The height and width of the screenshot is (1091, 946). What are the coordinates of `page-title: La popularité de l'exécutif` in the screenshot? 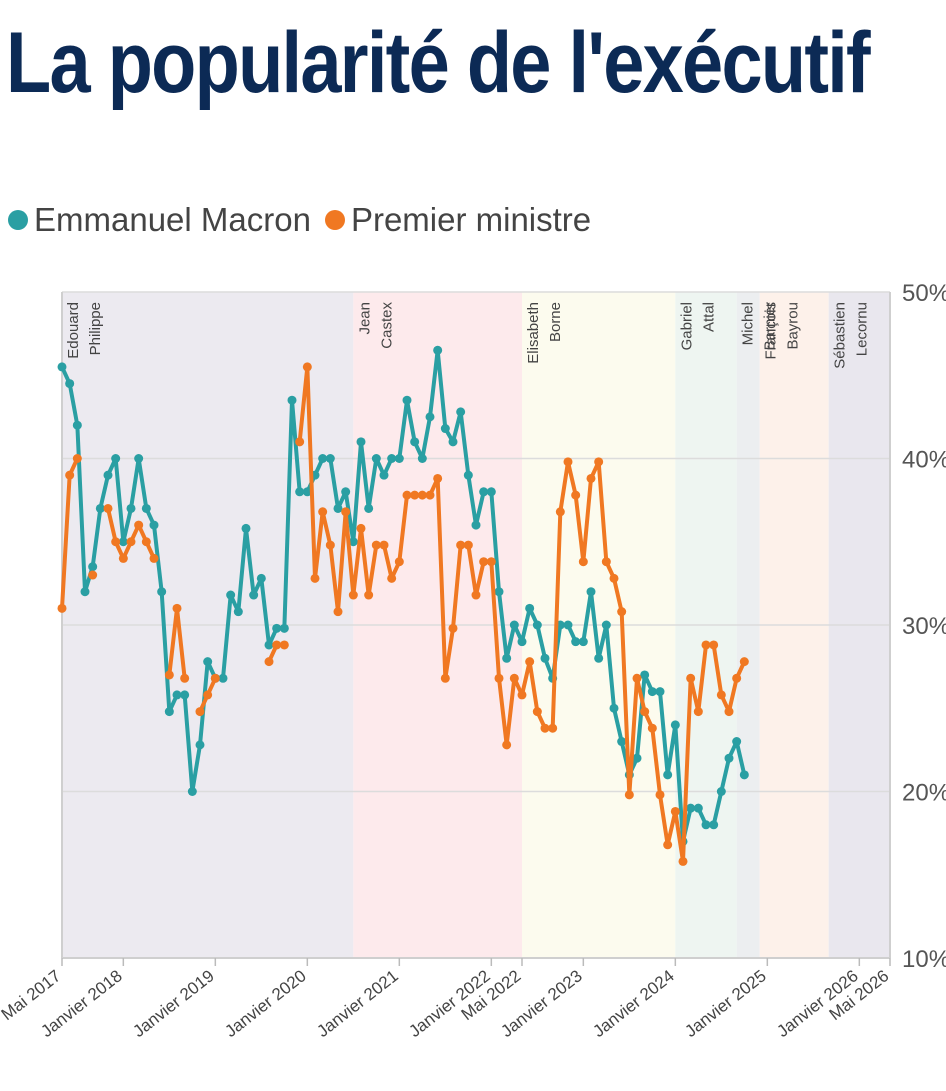 It's located at (438, 63).